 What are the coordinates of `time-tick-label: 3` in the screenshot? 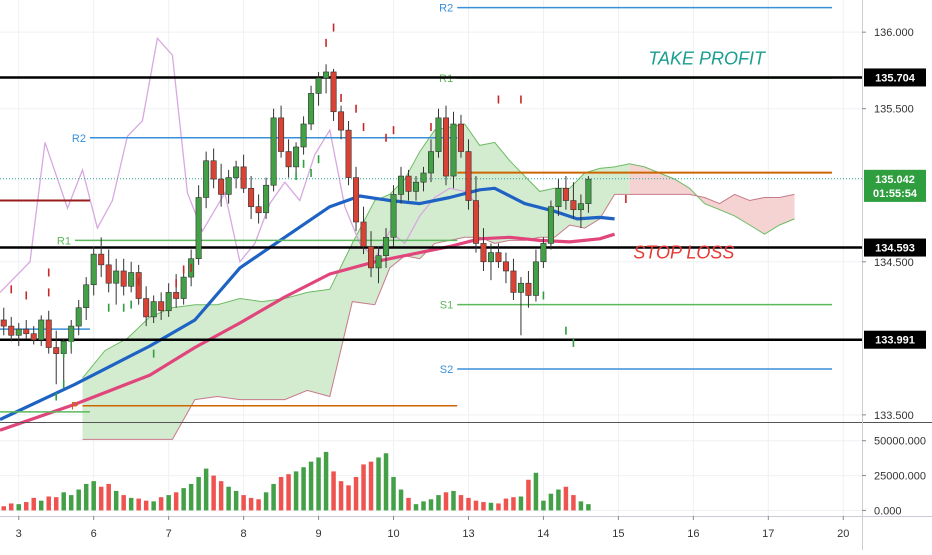 It's located at (19, 534).